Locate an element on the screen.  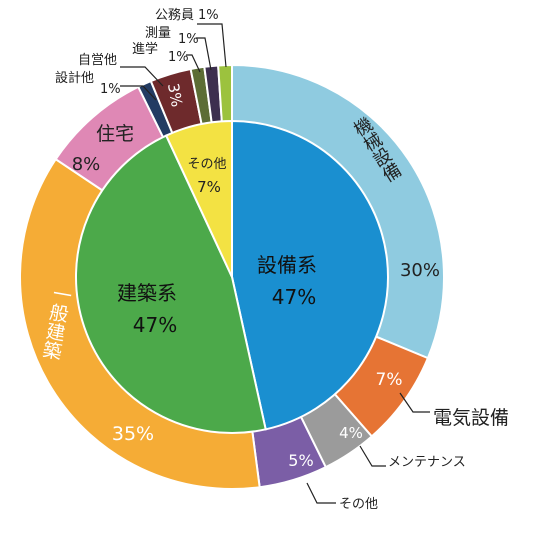
leader-sekkei is located at coordinates (138, 93).